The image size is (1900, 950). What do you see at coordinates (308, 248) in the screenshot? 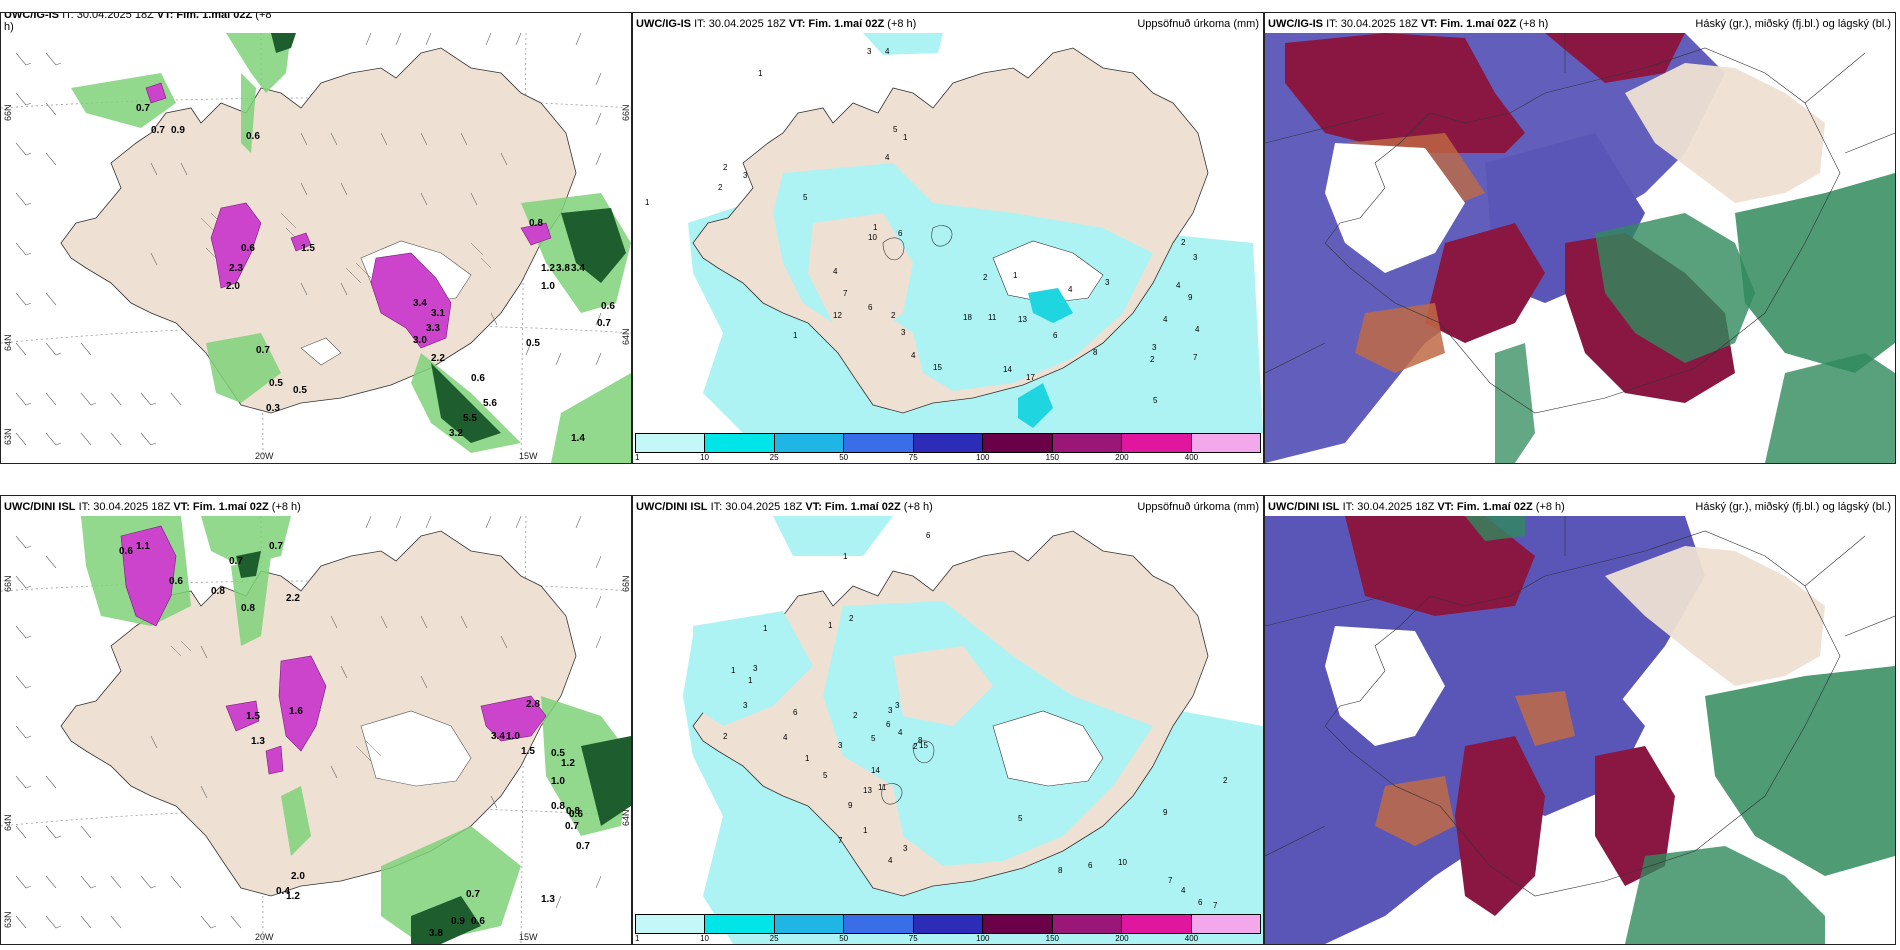
I see `map-value-label: 1.5` at bounding box center [308, 248].